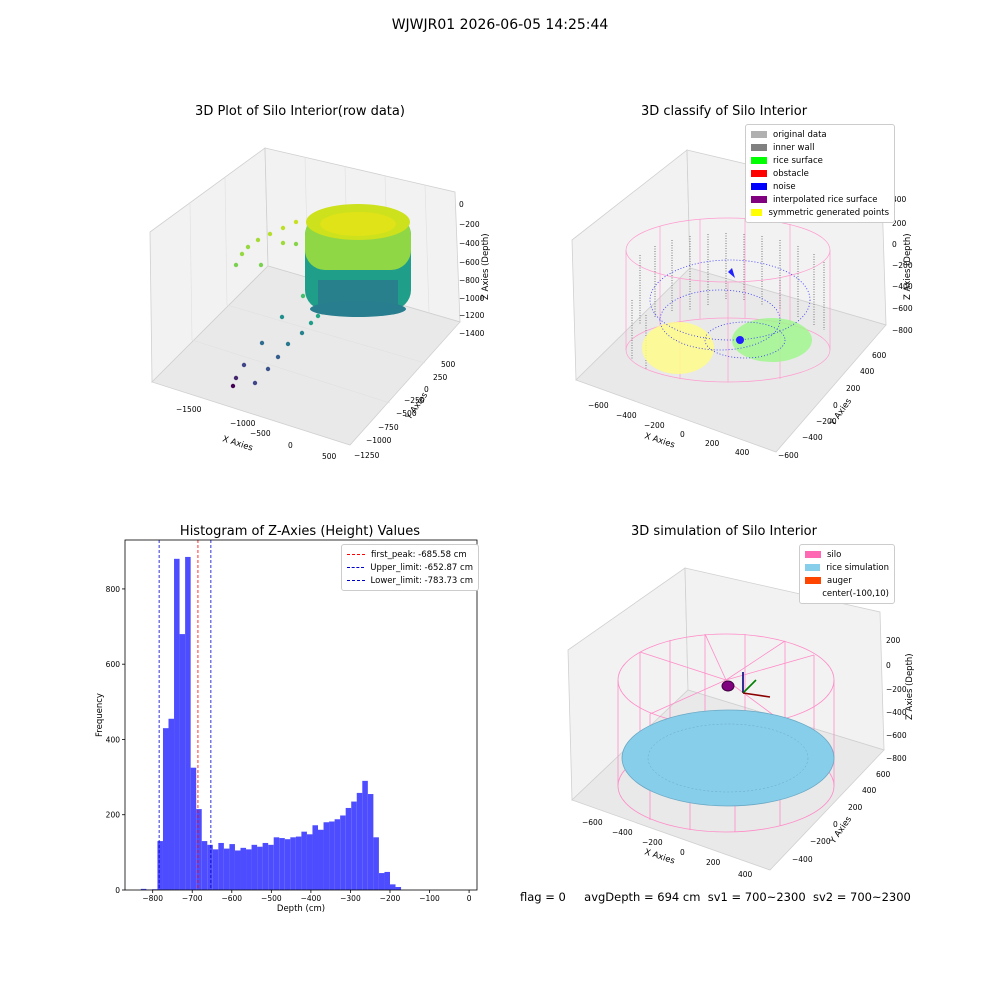 This screenshot has width=1000, height=1000. What do you see at coordinates (300, 531) in the screenshot?
I see `panel3-title: Histogram of Z-Axies (Height) Values` at bounding box center [300, 531].